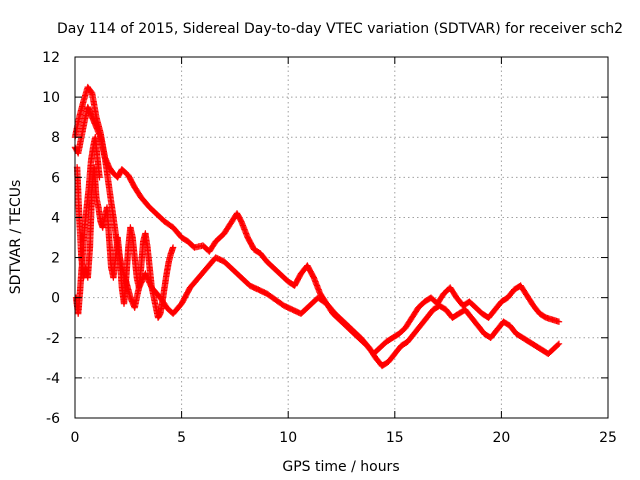 The image size is (640, 480). What do you see at coordinates (51, 58) in the screenshot?
I see `y-tick-label: 12` at bounding box center [51, 58].